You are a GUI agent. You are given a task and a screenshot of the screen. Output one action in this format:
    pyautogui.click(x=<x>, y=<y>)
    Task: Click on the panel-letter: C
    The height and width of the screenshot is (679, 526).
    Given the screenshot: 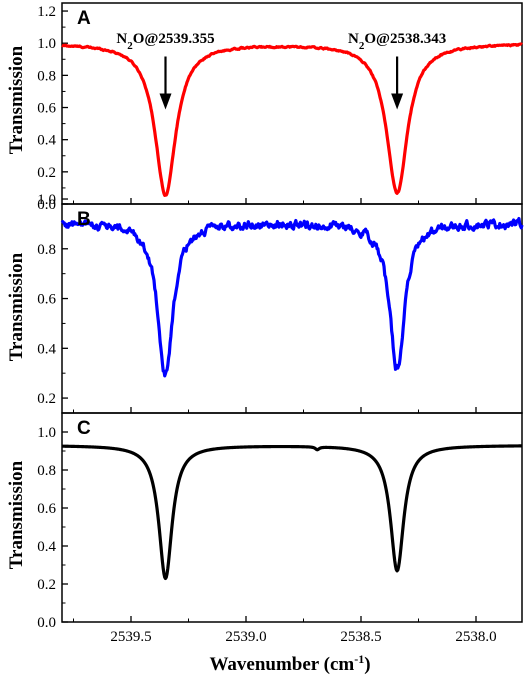 What is the action you would take?
    pyautogui.click(x=84, y=428)
    